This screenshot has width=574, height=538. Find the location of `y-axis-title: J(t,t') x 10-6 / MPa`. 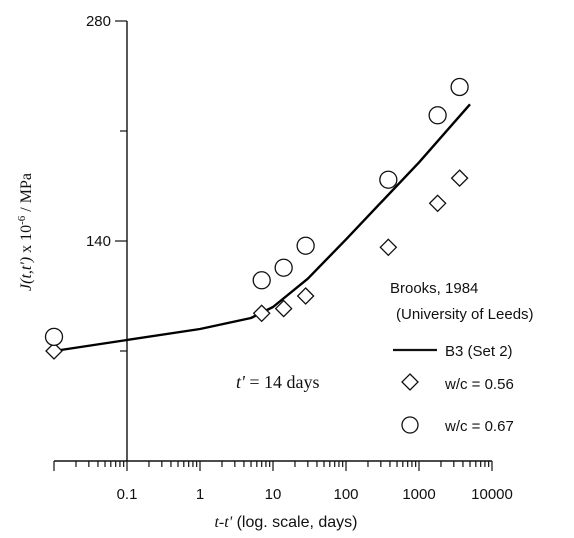

y-axis-title: J(t,t') x 10-6 / MPa is located at coordinates (25, 232).